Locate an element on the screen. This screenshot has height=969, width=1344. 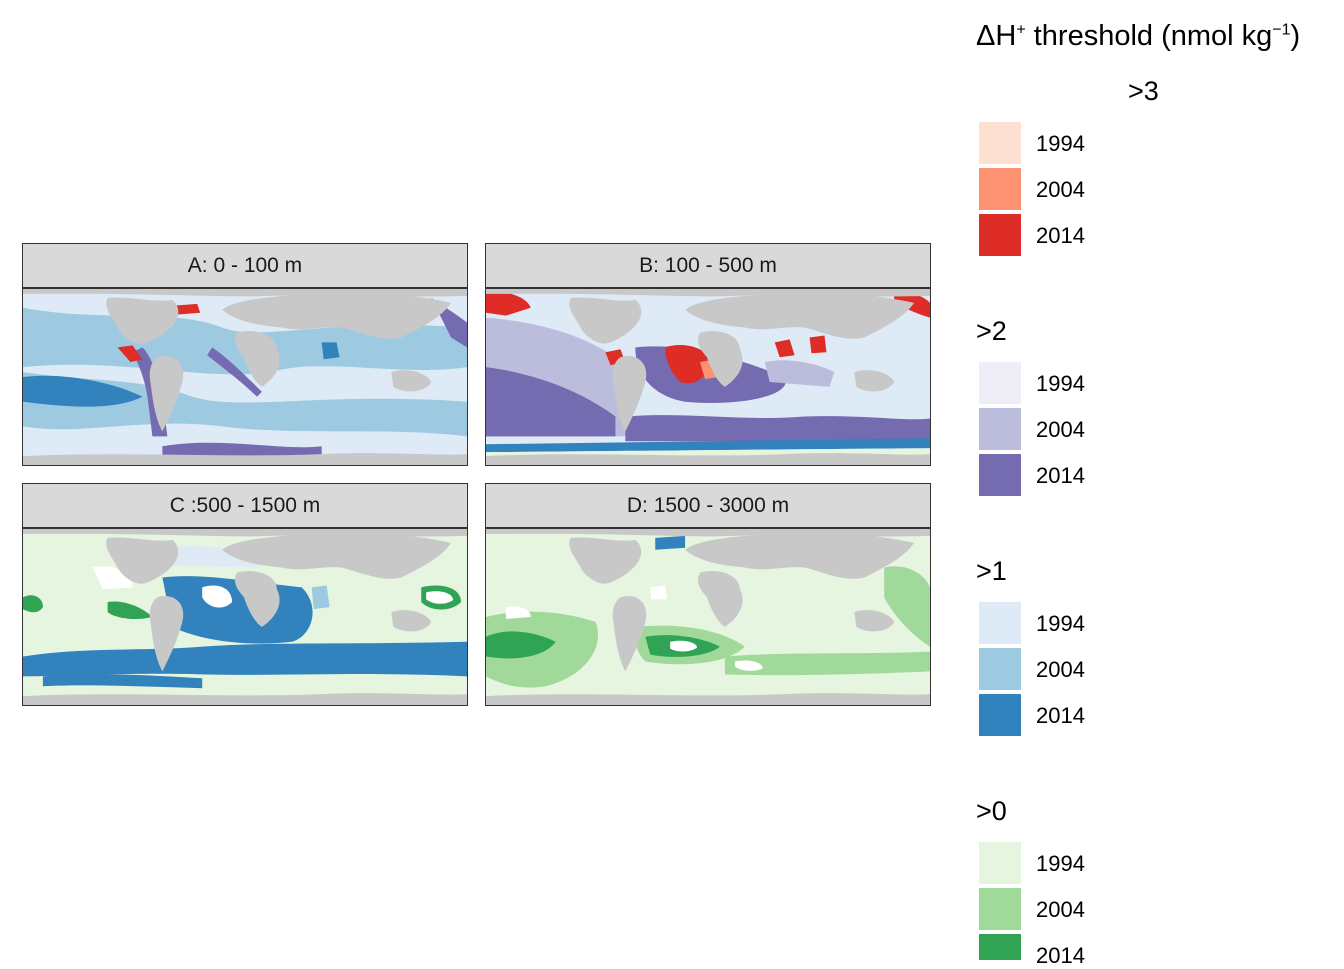
legend-year-3-2014: 2014 is located at coordinates (1060, 235).